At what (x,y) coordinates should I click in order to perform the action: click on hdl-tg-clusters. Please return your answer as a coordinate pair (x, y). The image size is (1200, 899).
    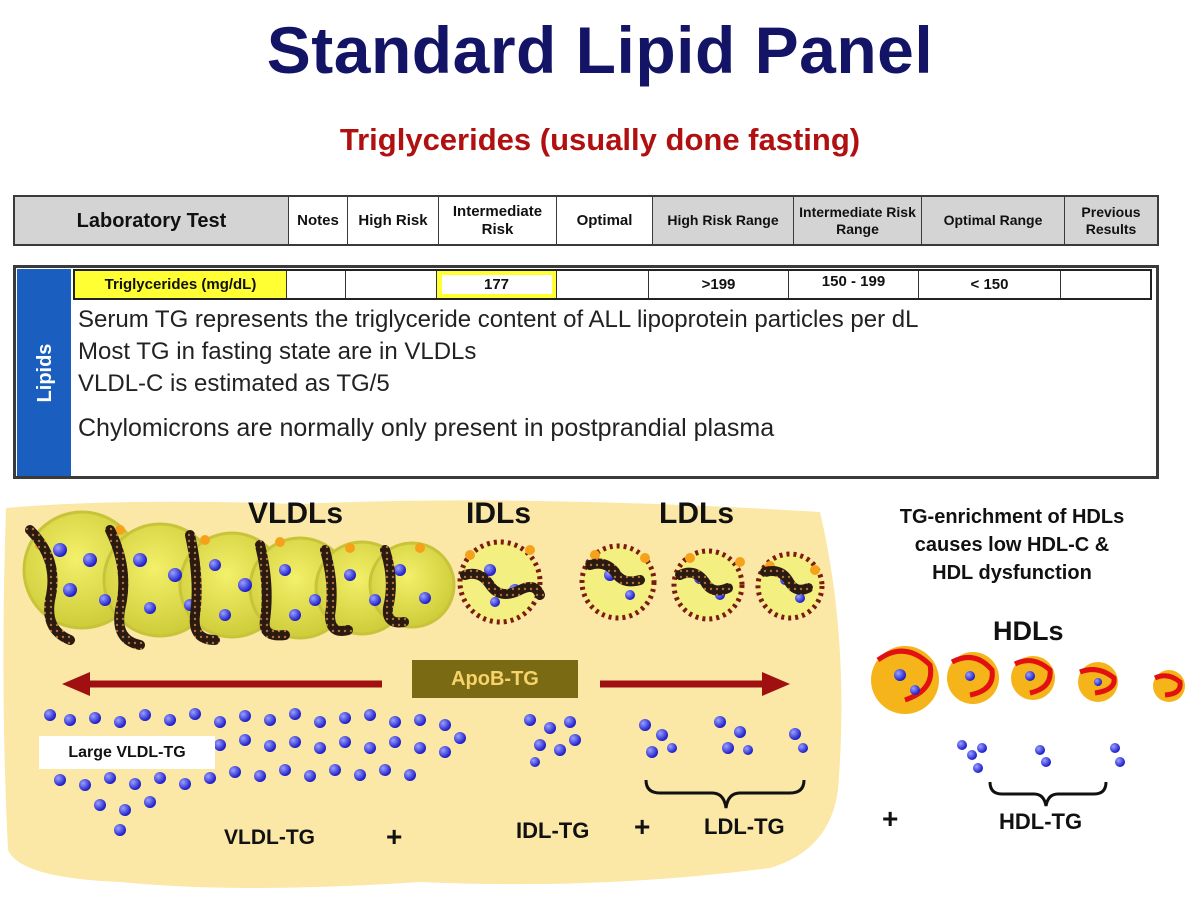
    Looking at the image, I should click on (1041, 756).